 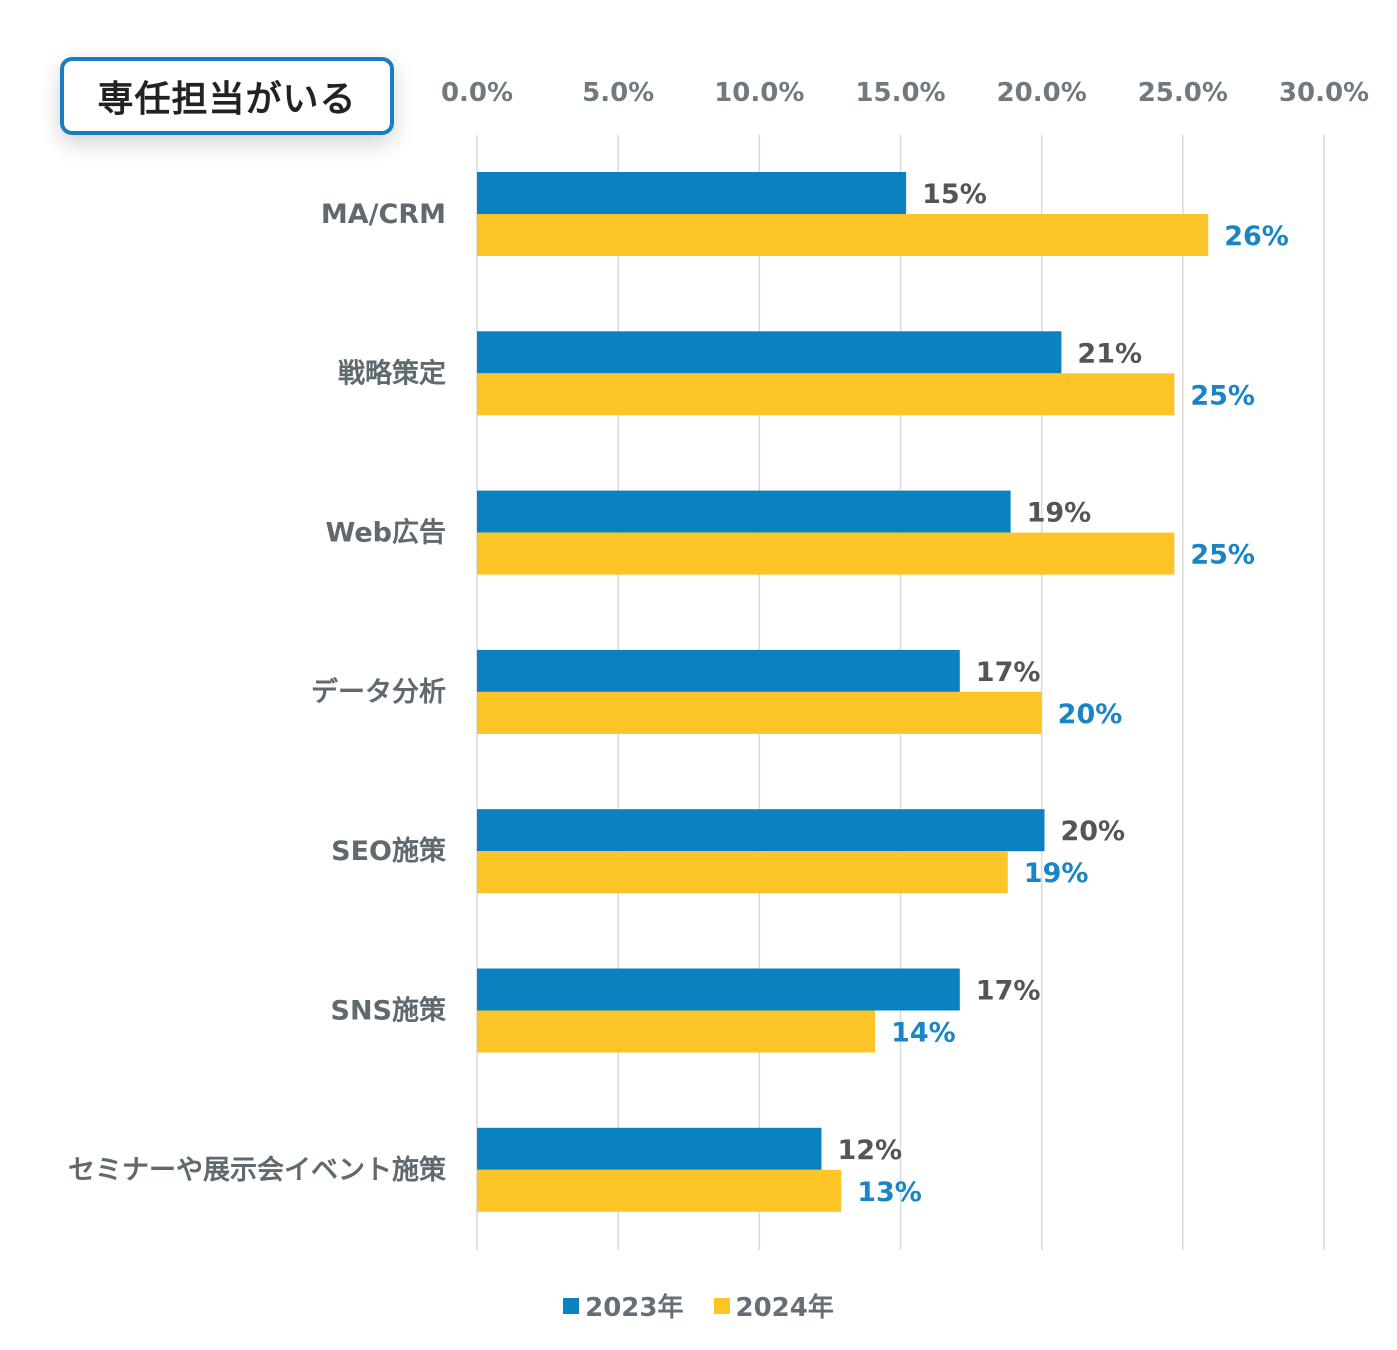 What do you see at coordinates (759, 93) in the screenshot?
I see `x-tick-label: 10.0%` at bounding box center [759, 93].